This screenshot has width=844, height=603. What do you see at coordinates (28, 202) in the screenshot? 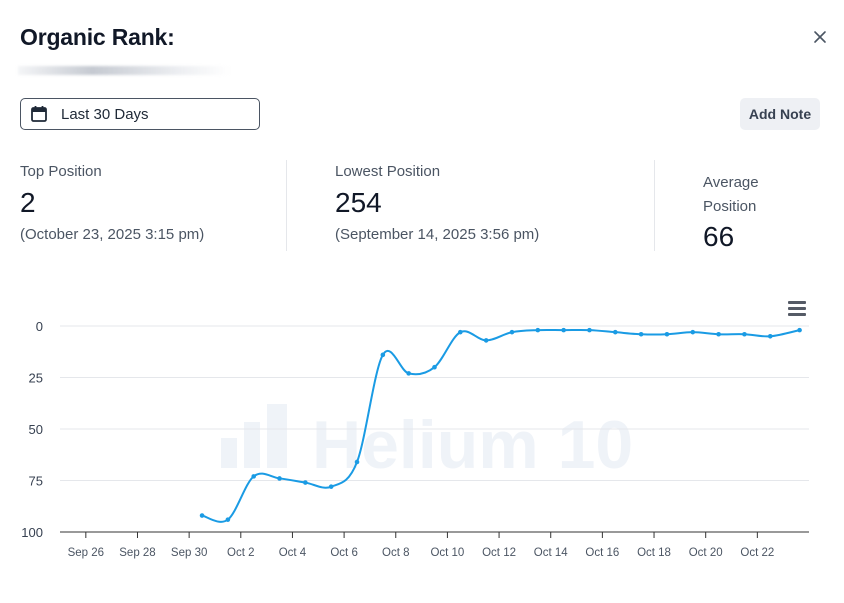
I see `top-position-value: 2` at bounding box center [28, 202].